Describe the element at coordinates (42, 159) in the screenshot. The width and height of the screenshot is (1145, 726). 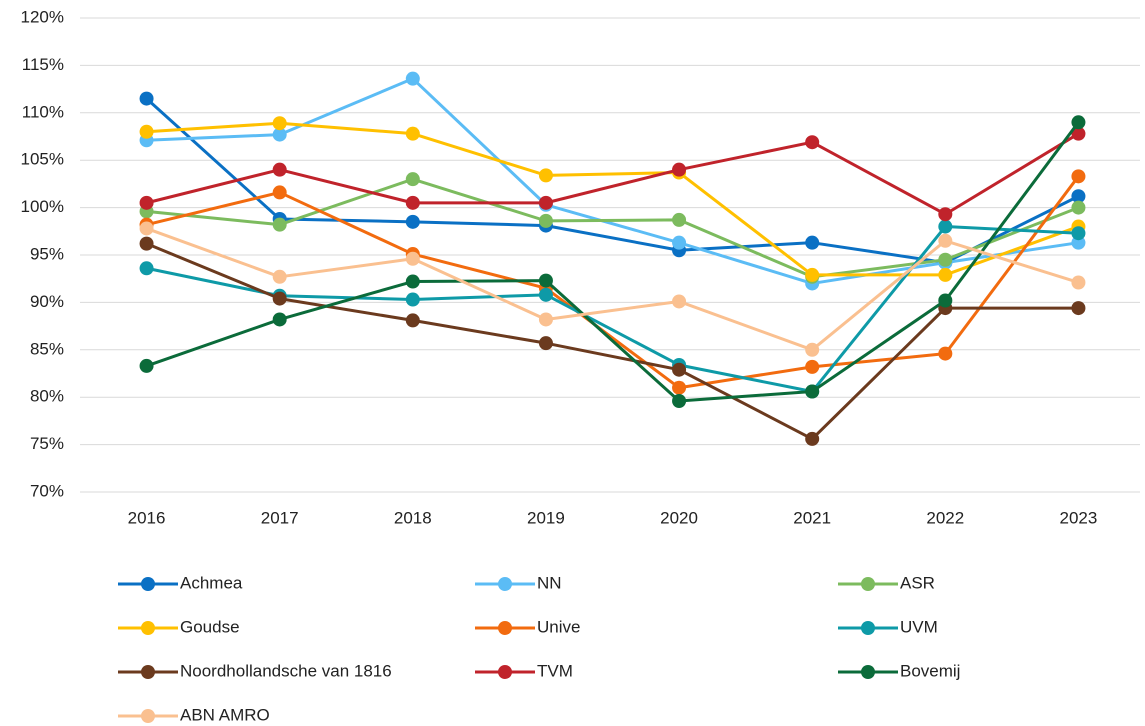
I see `y-tick-label: 105%` at that location.